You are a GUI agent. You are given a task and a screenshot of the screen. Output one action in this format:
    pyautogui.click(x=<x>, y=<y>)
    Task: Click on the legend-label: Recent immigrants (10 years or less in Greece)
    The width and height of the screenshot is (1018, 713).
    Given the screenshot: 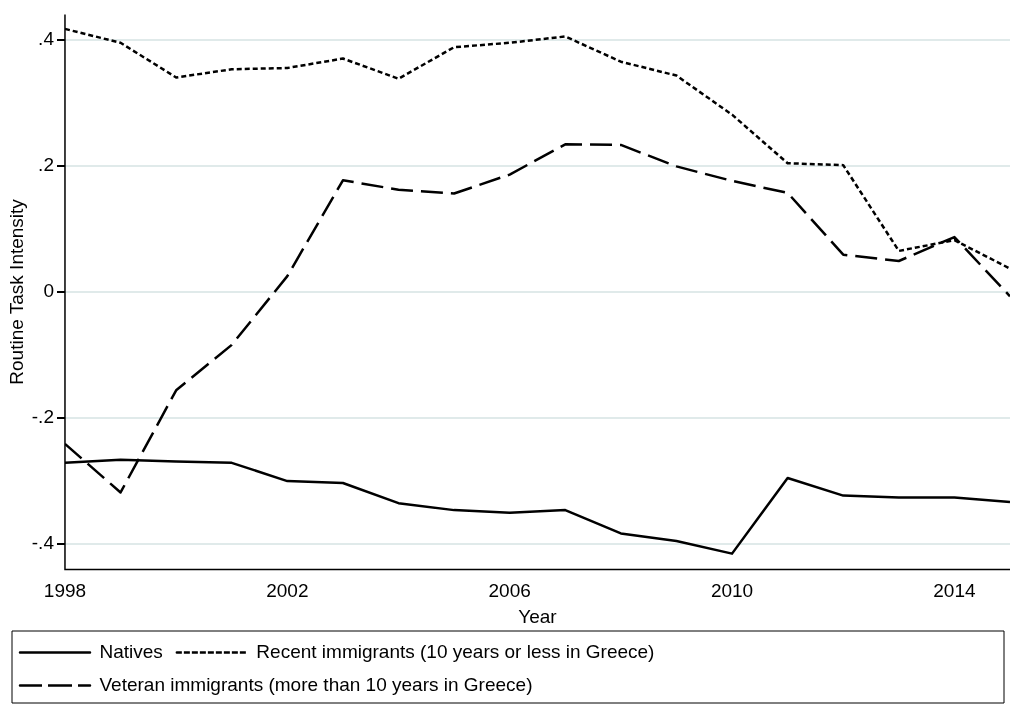 What is the action you would take?
    pyautogui.click(x=455, y=651)
    